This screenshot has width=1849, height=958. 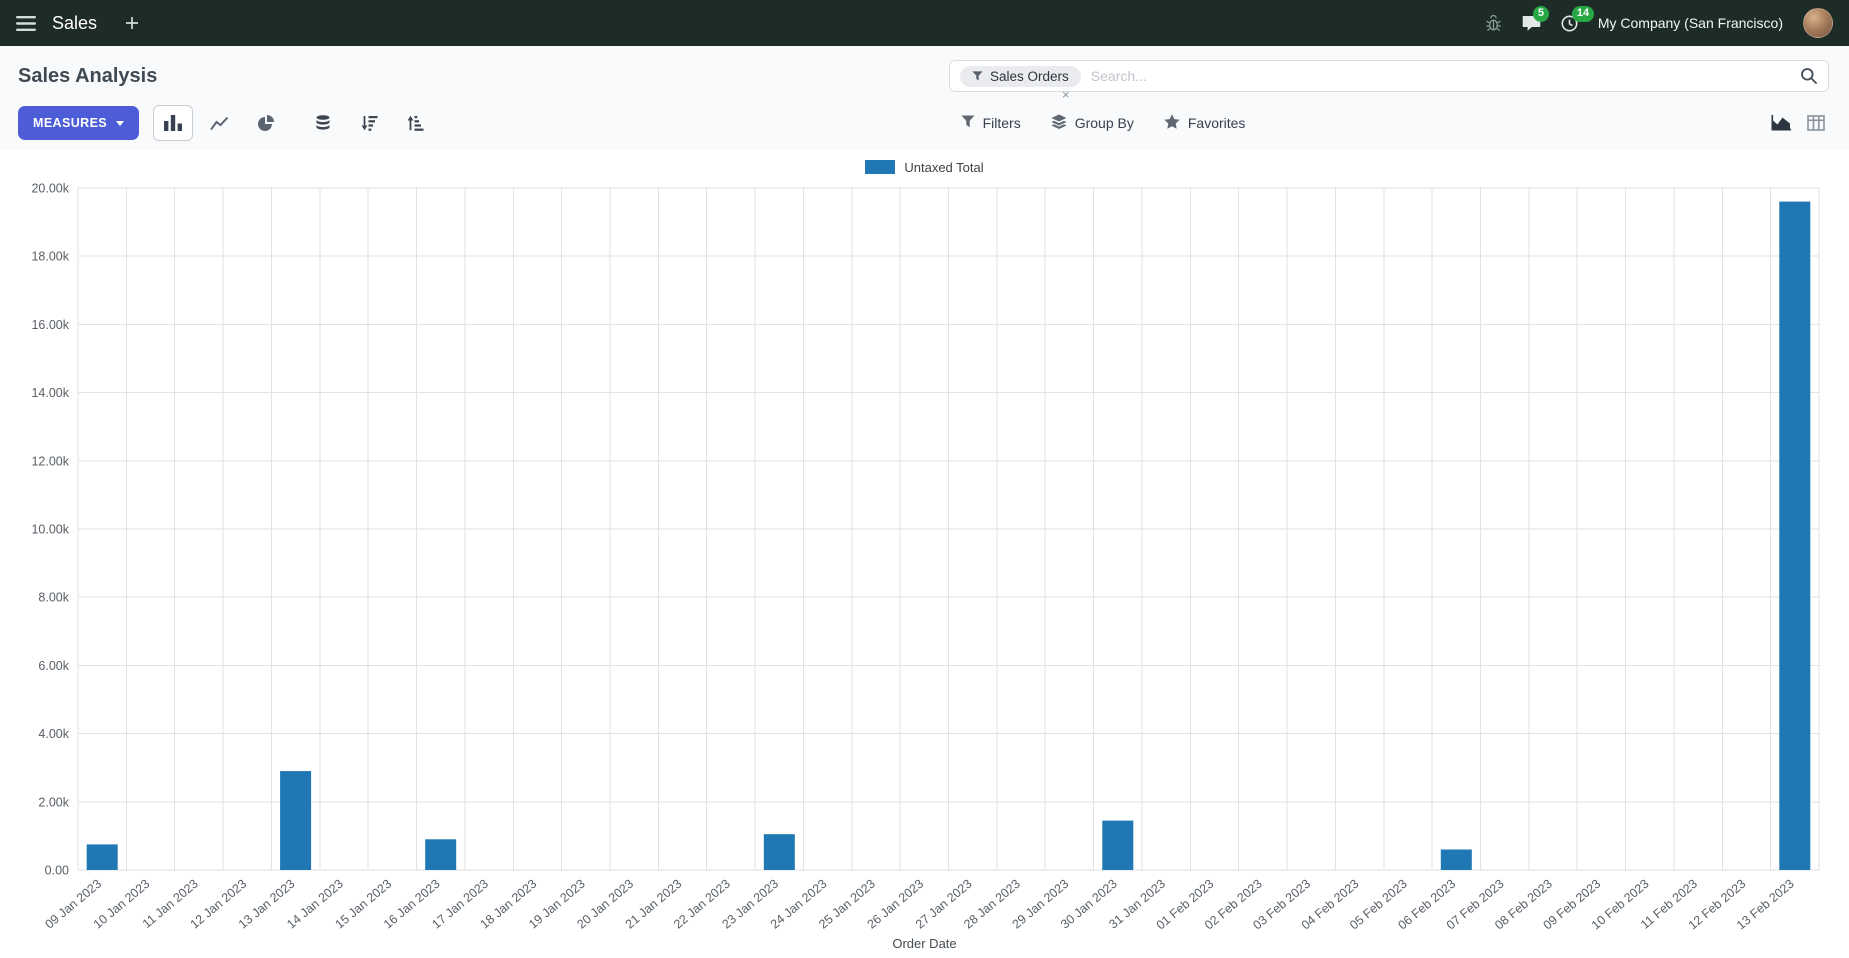 What do you see at coordinates (70, 123) in the screenshot?
I see `measures-button-label: MEASURES` at bounding box center [70, 123].